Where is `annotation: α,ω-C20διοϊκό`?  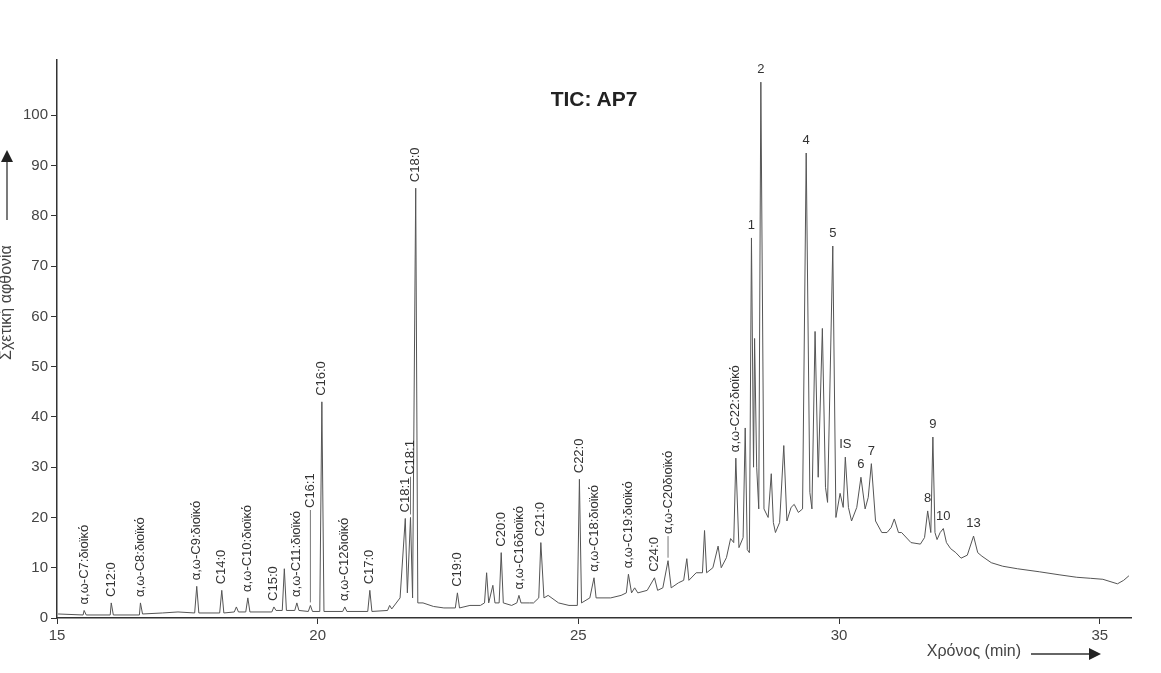
annotation: α,ω-C20διοϊκό is located at coordinates (667, 492).